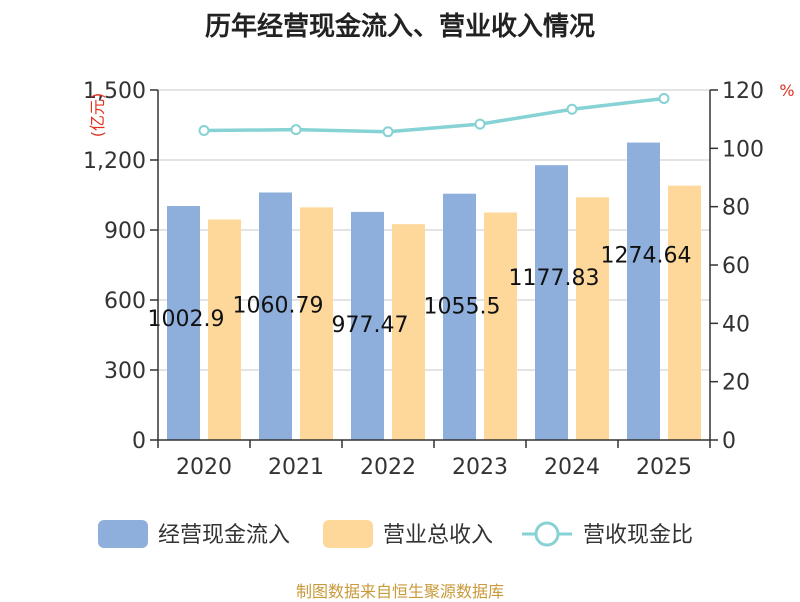 The width and height of the screenshot is (800, 602). Describe the element at coordinates (399, 591) in the screenshot. I see `source-note: 制图数据来自恒生聚源数据库` at that location.